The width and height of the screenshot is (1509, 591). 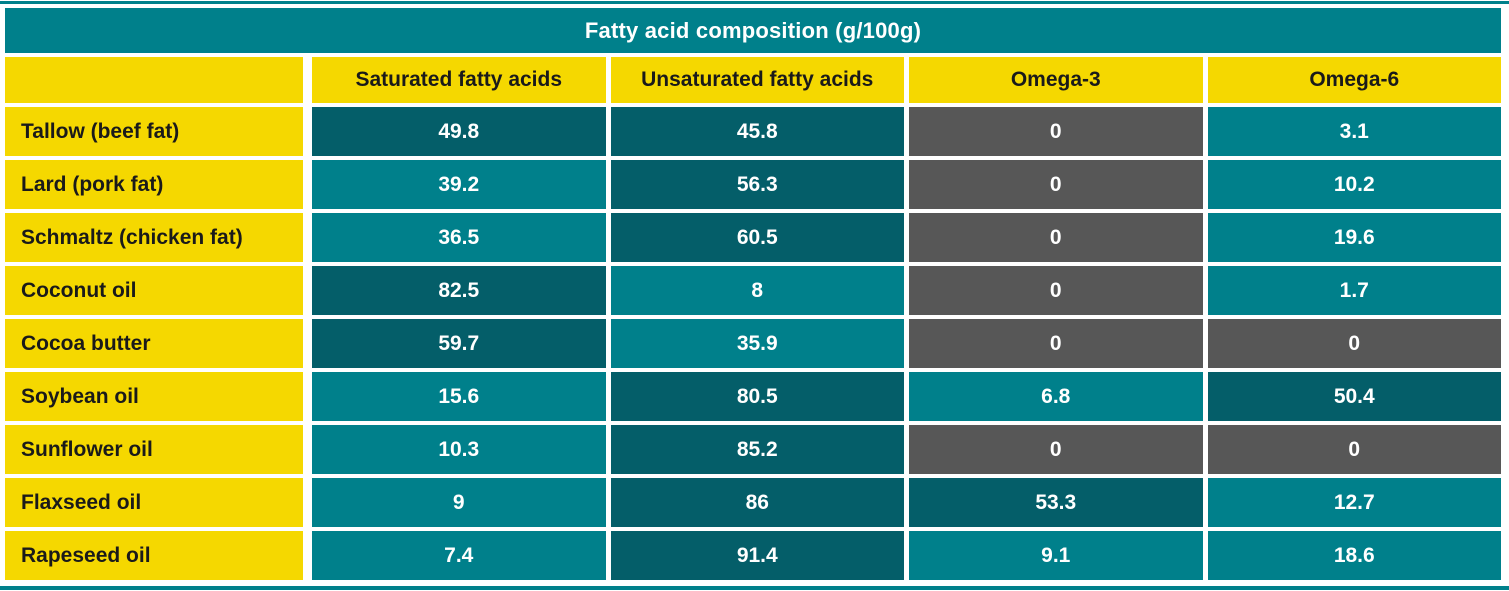 What do you see at coordinates (1056, 396) in the screenshot?
I see `value-cell: 6.8` at bounding box center [1056, 396].